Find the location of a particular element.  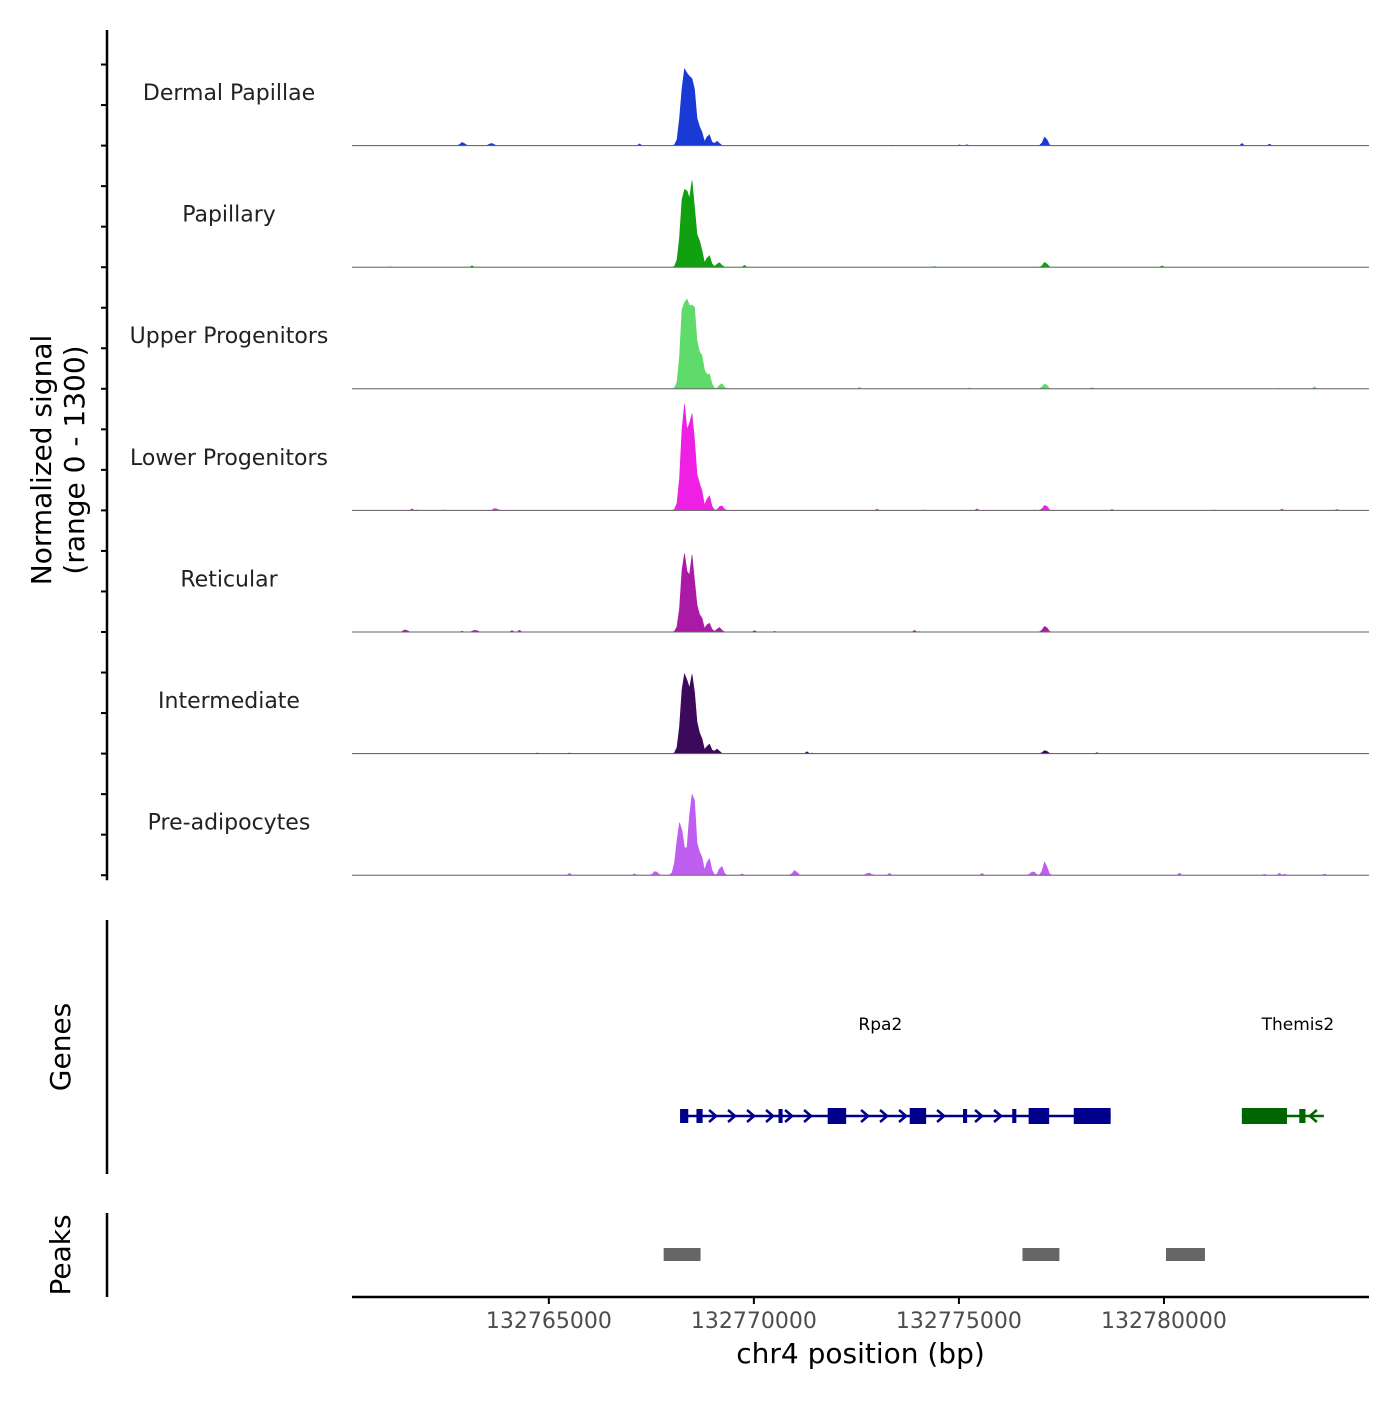

gene-annotations: Rpa2 Themis2 is located at coordinates (1007, 1069).